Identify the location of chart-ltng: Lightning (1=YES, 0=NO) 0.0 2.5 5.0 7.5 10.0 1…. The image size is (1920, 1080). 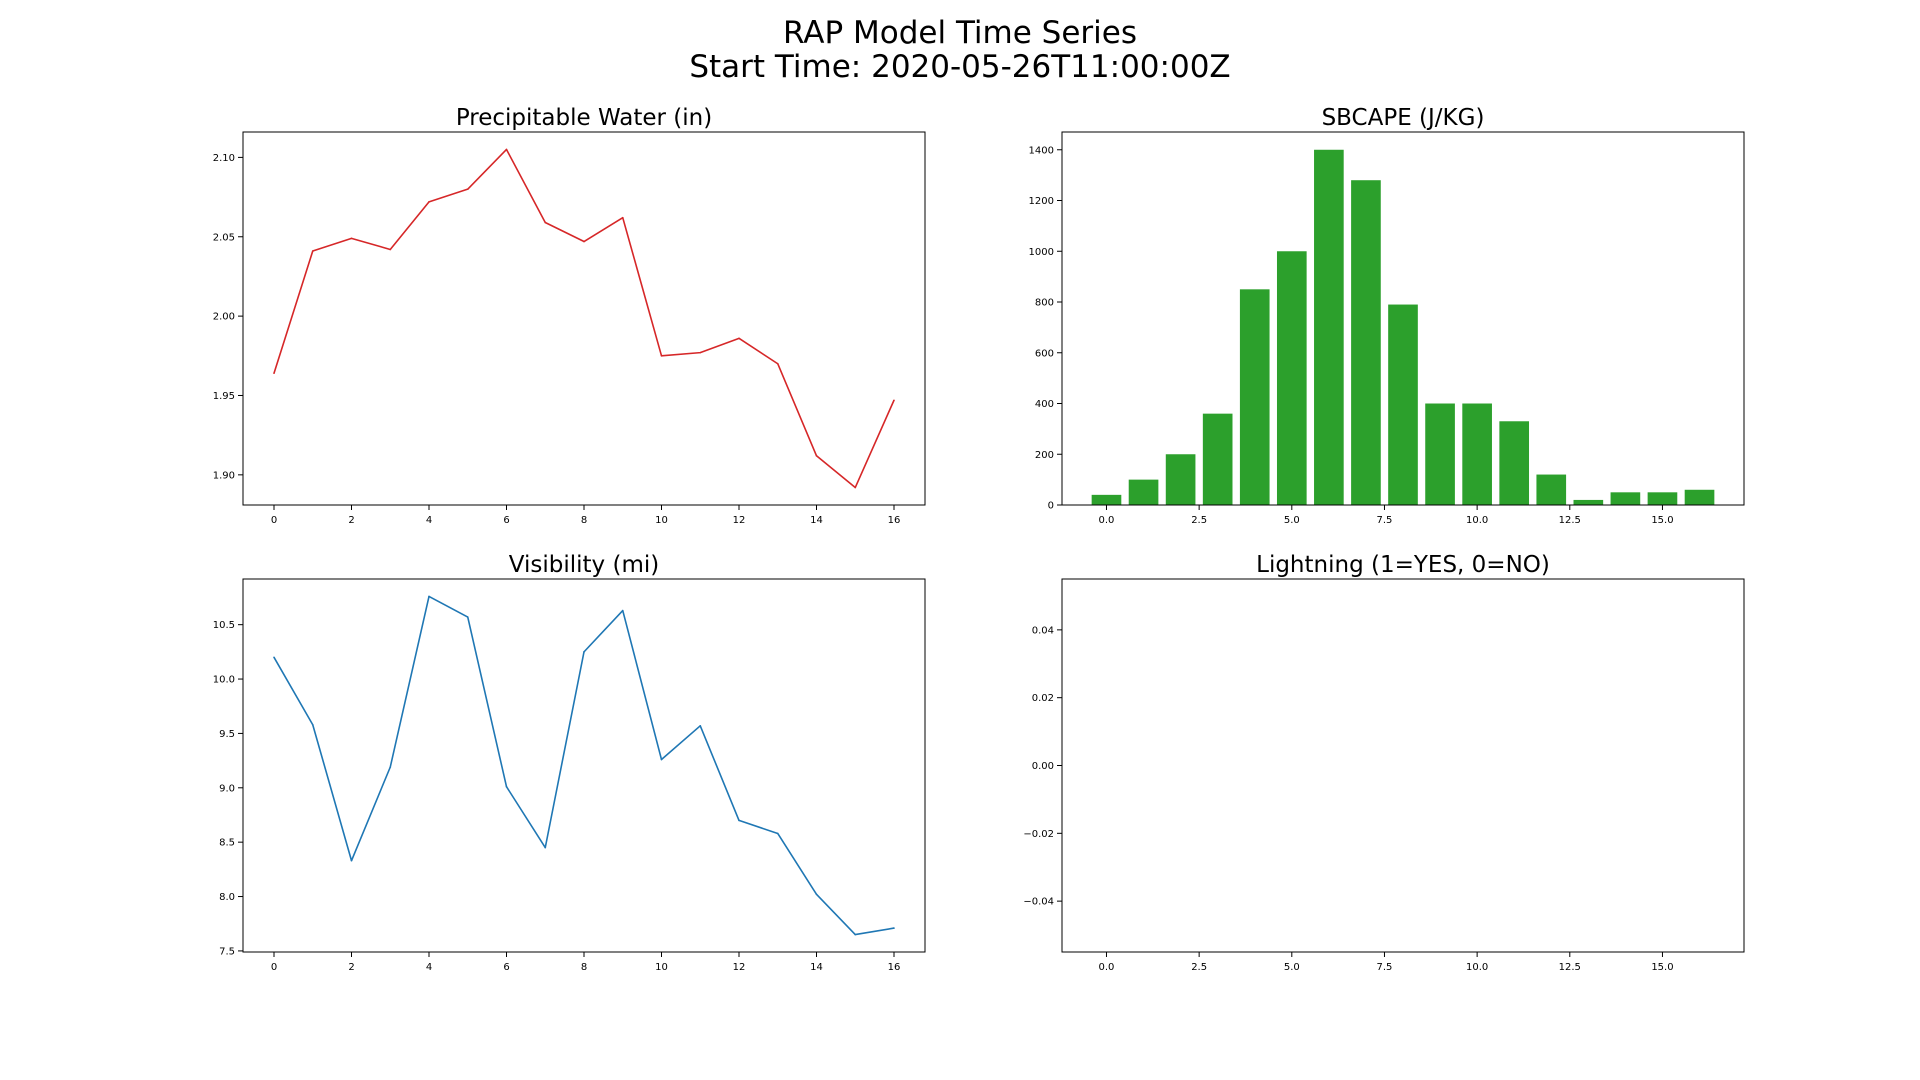
(1384, 762).